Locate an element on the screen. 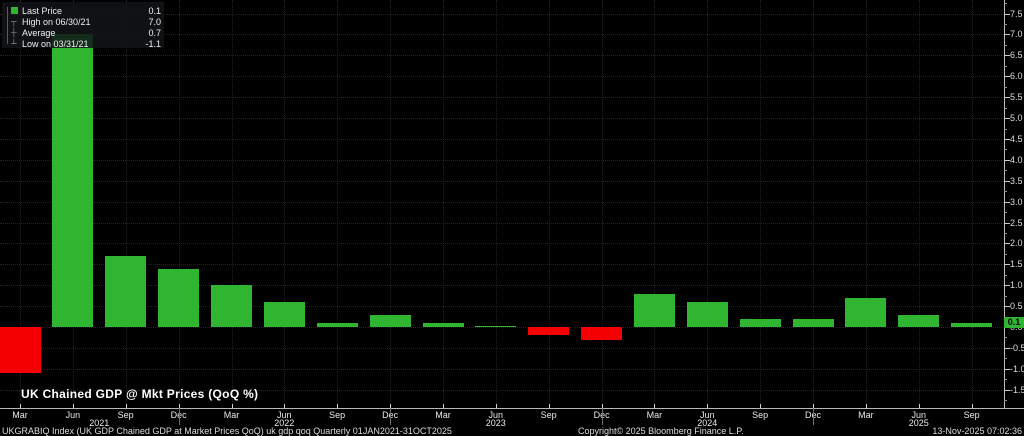 This screenshot has height=436, width=1024. legend-row-average: ┼ Average 0.7 is located at coordinates (86, 33).